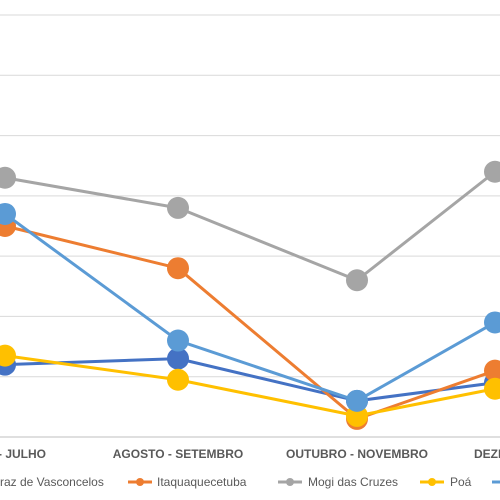  I want to click on legend-entry, so click(496, 482).